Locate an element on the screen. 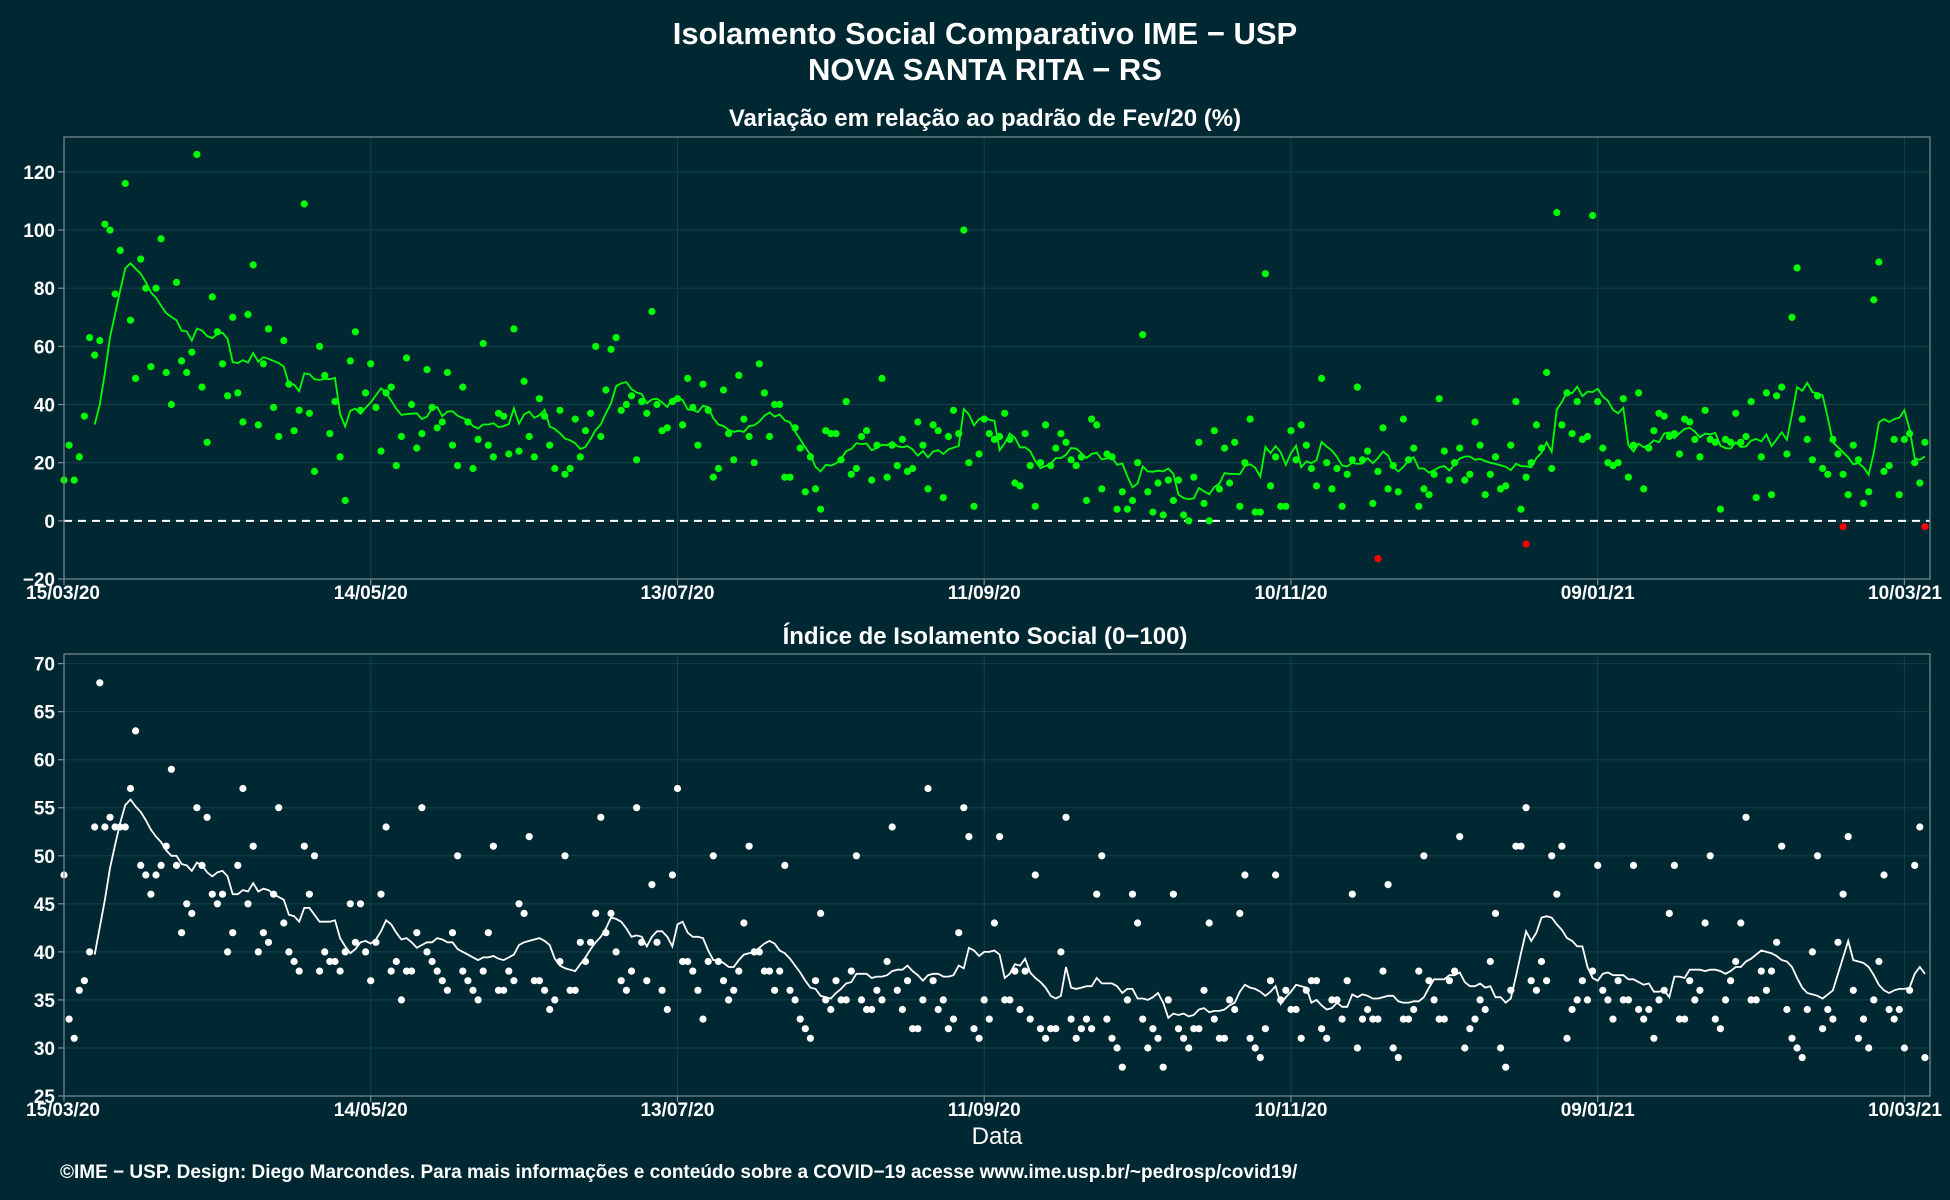 The width and height of the screenshot is (1950, 1200). variation-negative-point is located at coordinates (1843, 527).